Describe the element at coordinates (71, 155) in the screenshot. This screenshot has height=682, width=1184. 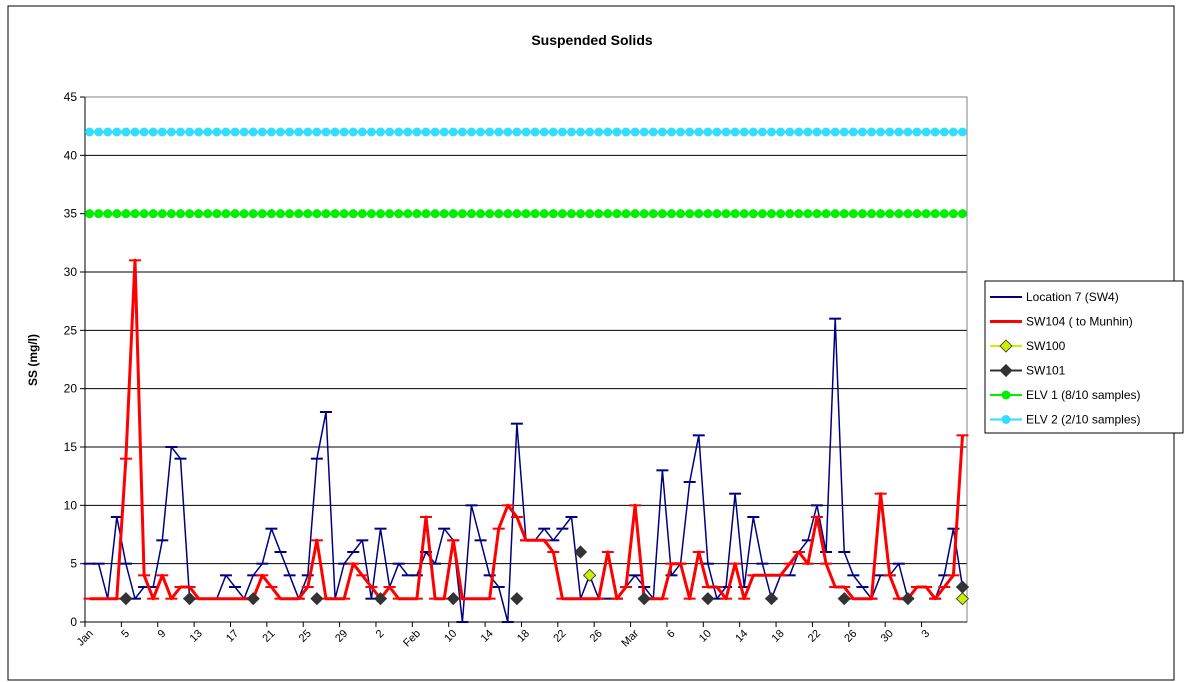
I see `y-tick-label: 40` at that location.